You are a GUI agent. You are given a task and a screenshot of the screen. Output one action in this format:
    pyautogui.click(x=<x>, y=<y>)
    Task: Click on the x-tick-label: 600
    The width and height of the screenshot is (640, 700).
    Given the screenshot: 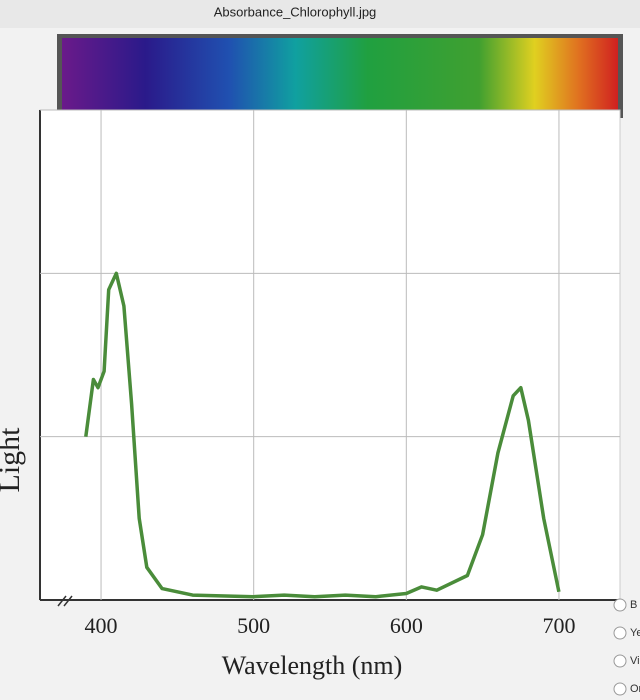 What is the action you would take?
    pyautogui.click(x=406, y=625)
    